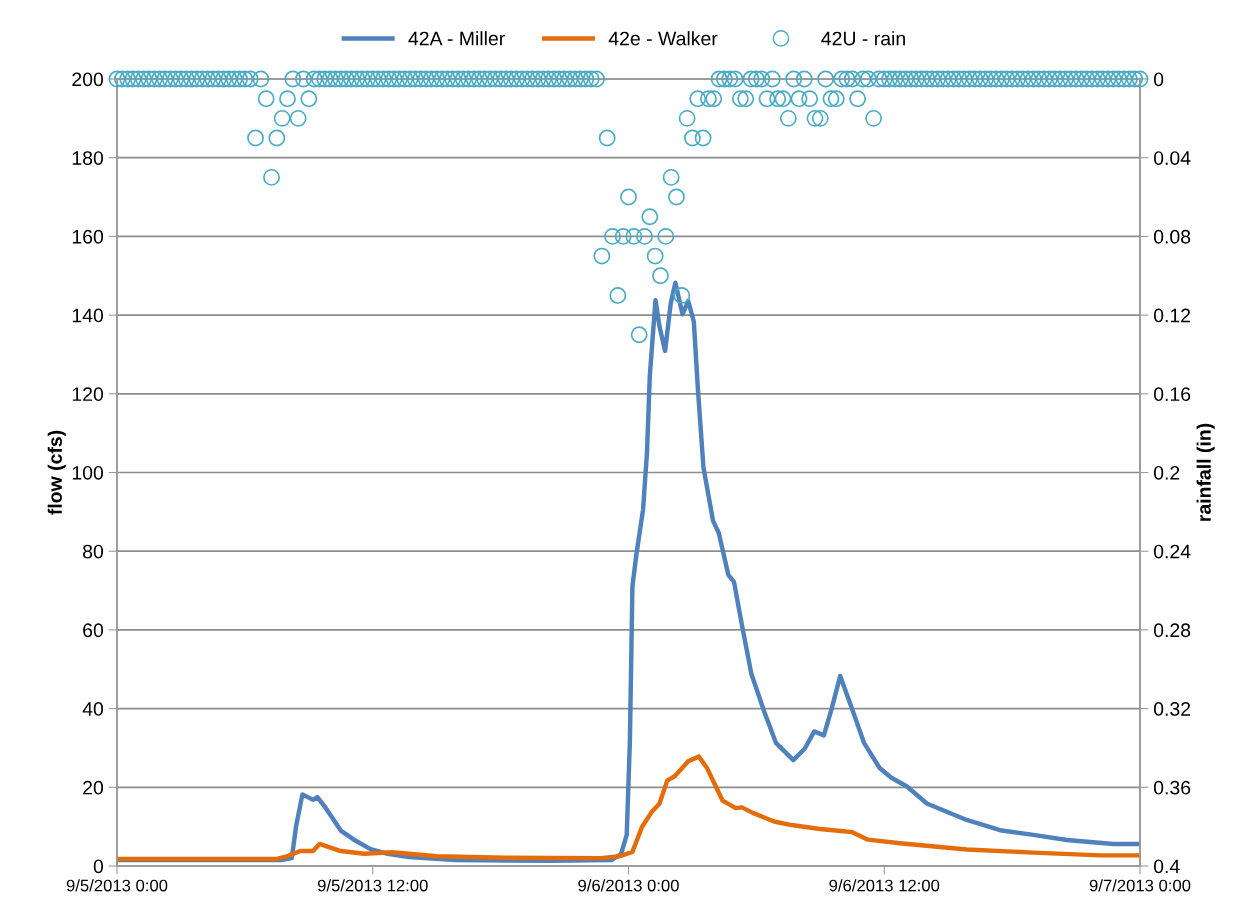 The width and height of the screenshot is (1250, 909). What do you see at coordinates (1172, 787) in the screenshot?
I see `y2-tick-label: 0.36` at bounding box center [1172, 787].